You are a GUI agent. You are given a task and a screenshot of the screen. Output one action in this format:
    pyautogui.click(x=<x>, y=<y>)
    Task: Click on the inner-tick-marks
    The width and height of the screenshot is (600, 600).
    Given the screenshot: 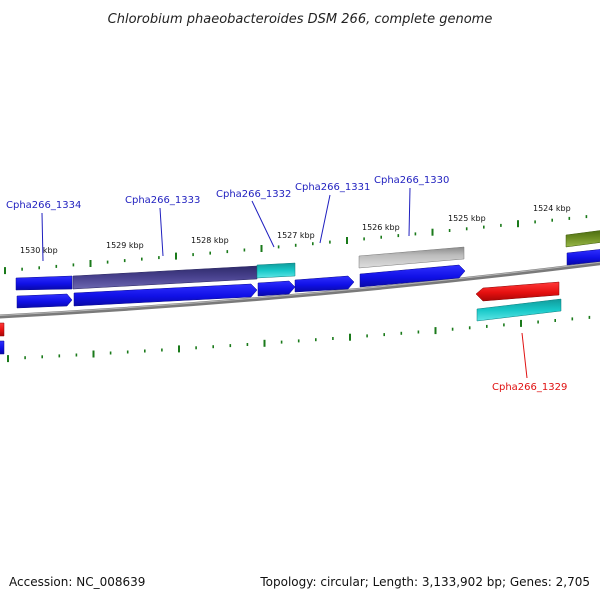 What is the action you would take?
    pyautogui.click(x=299, y=339)
    